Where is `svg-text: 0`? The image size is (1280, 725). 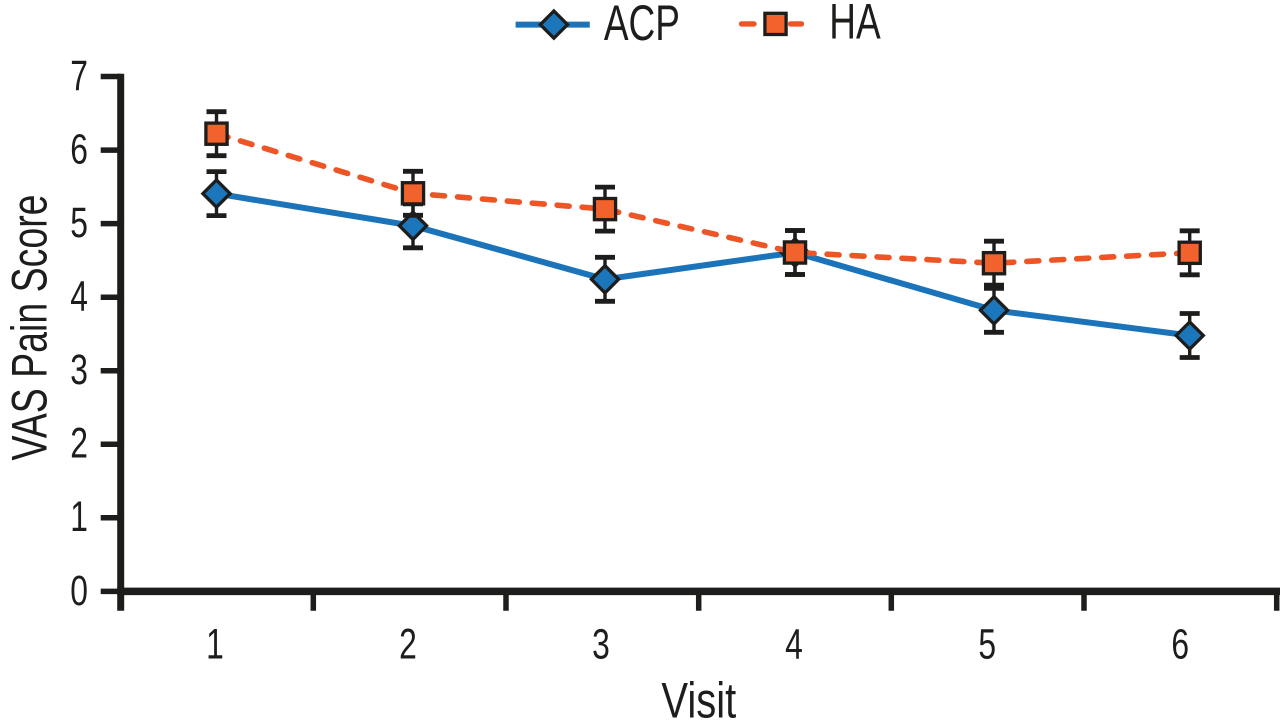 svg-text: 0 is located at coordinates (79, 591).